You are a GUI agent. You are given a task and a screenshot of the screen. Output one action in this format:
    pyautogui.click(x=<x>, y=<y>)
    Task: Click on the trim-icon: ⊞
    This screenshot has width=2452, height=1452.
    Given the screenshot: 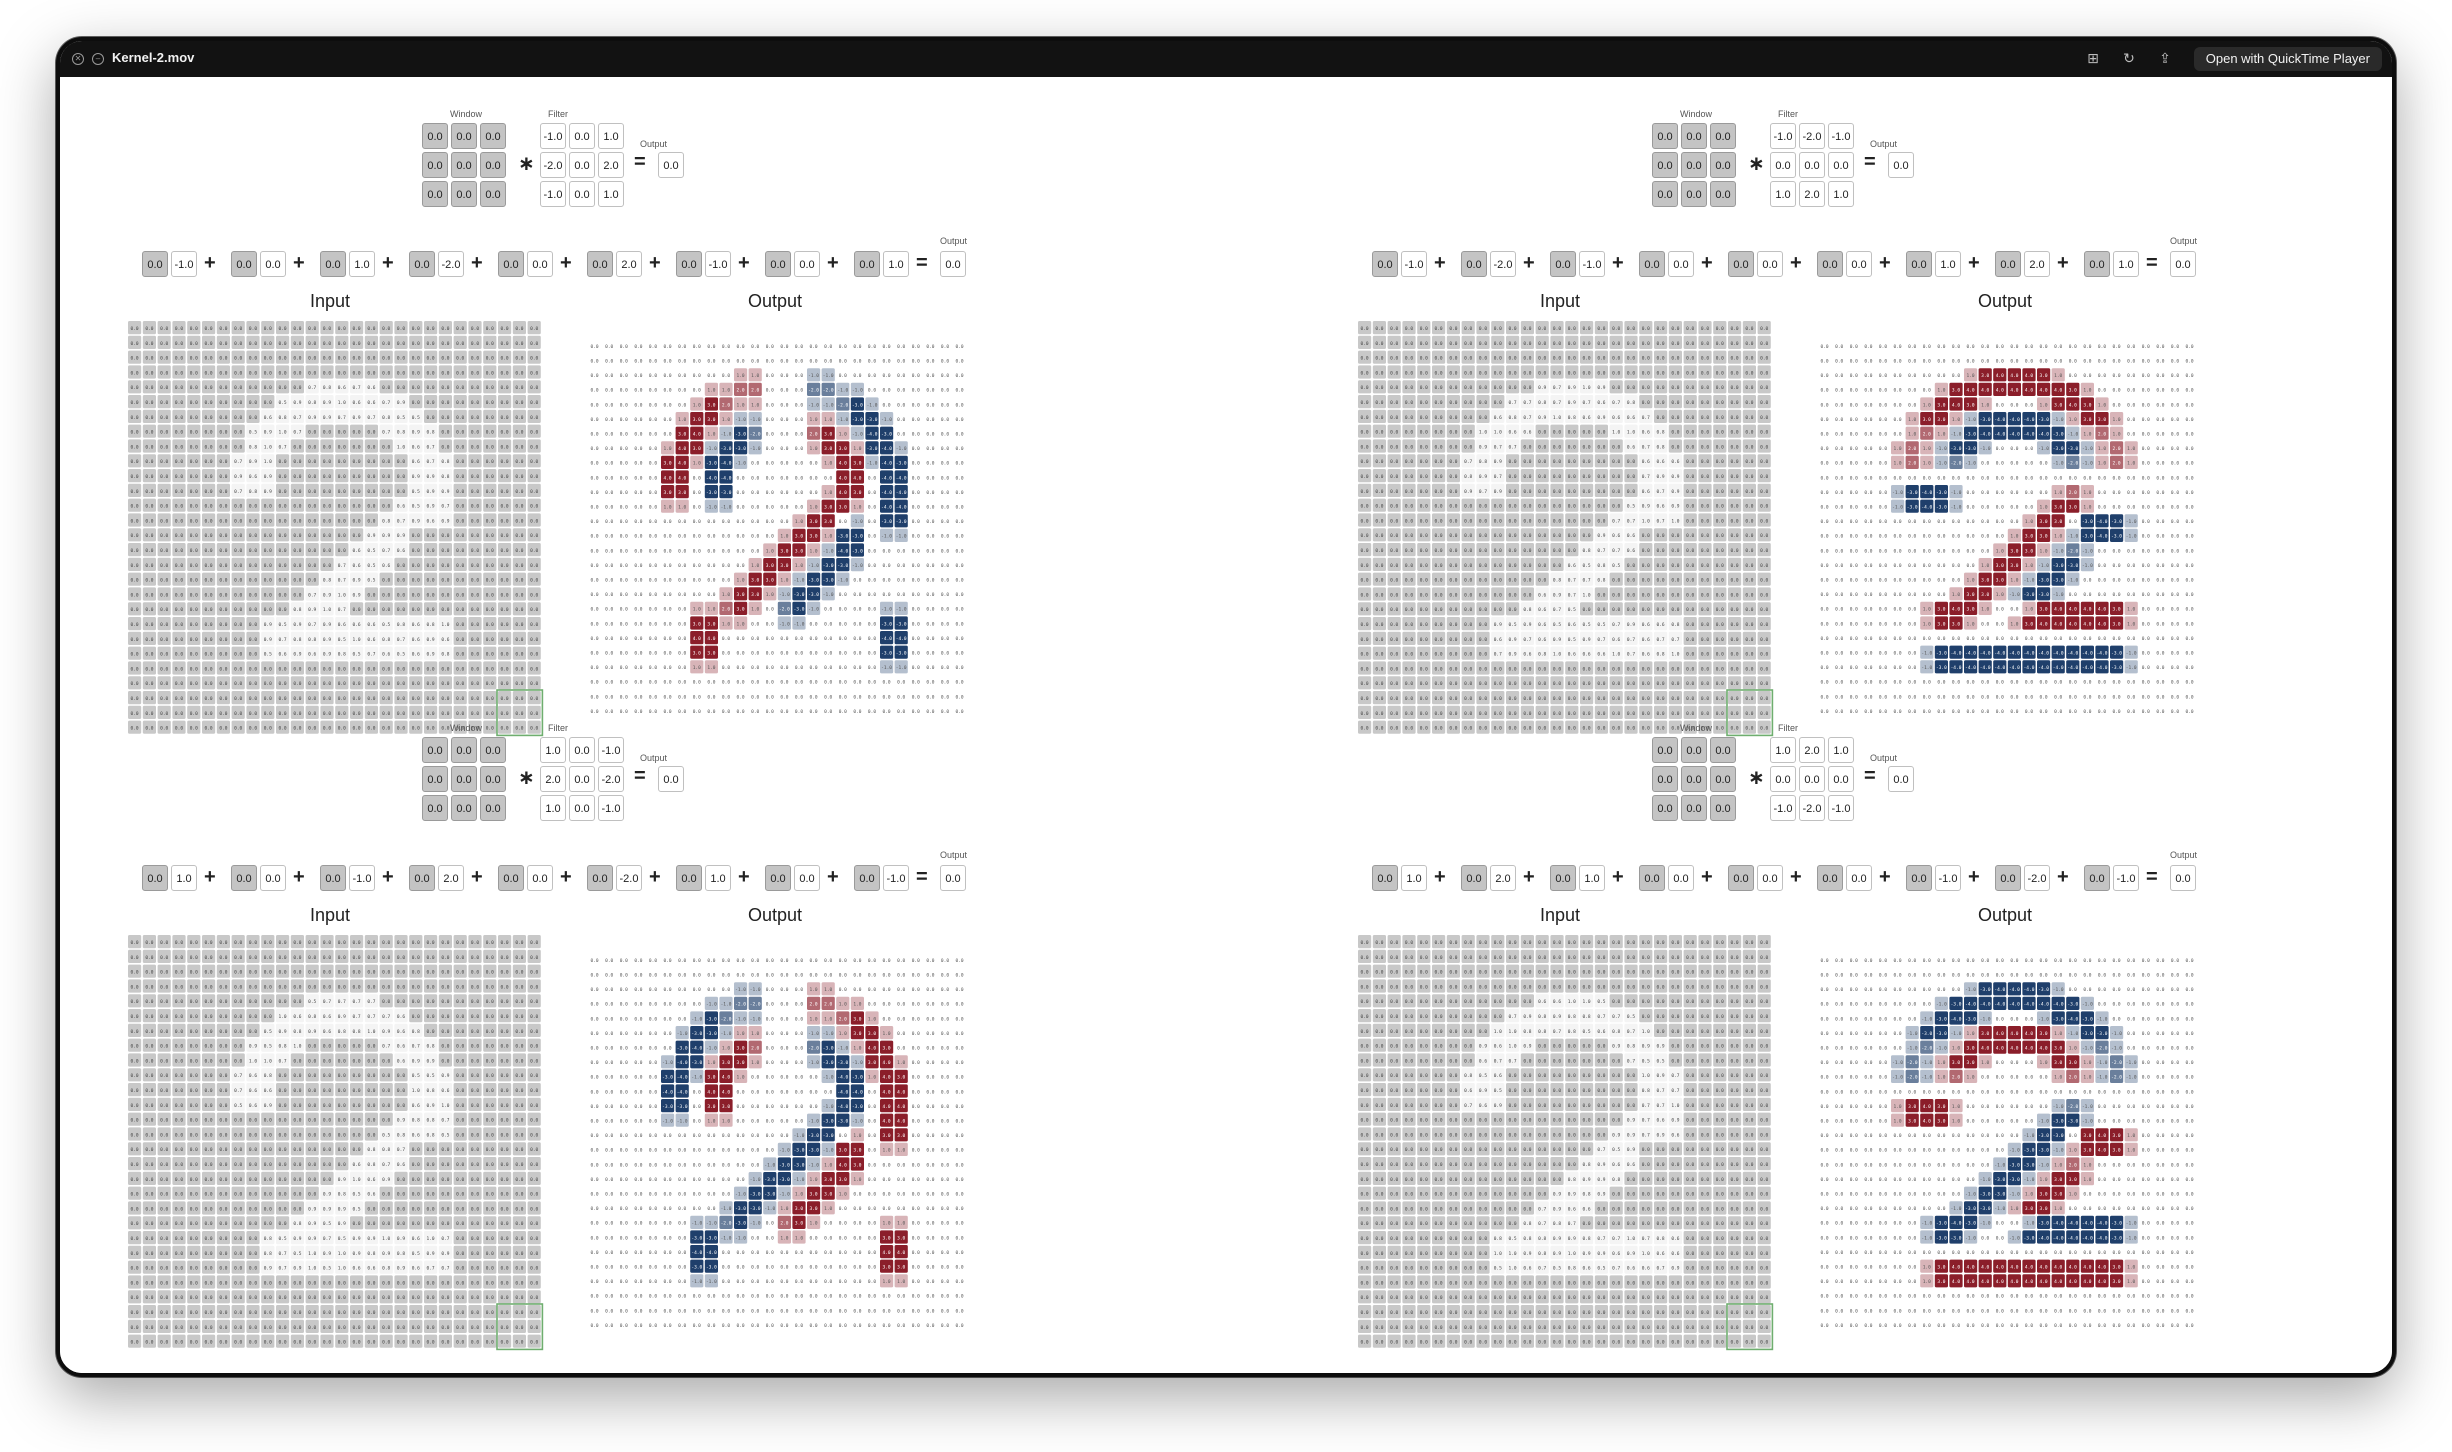 What is the action you would take?
    pyautogui.click(x=2093, y=58)
    